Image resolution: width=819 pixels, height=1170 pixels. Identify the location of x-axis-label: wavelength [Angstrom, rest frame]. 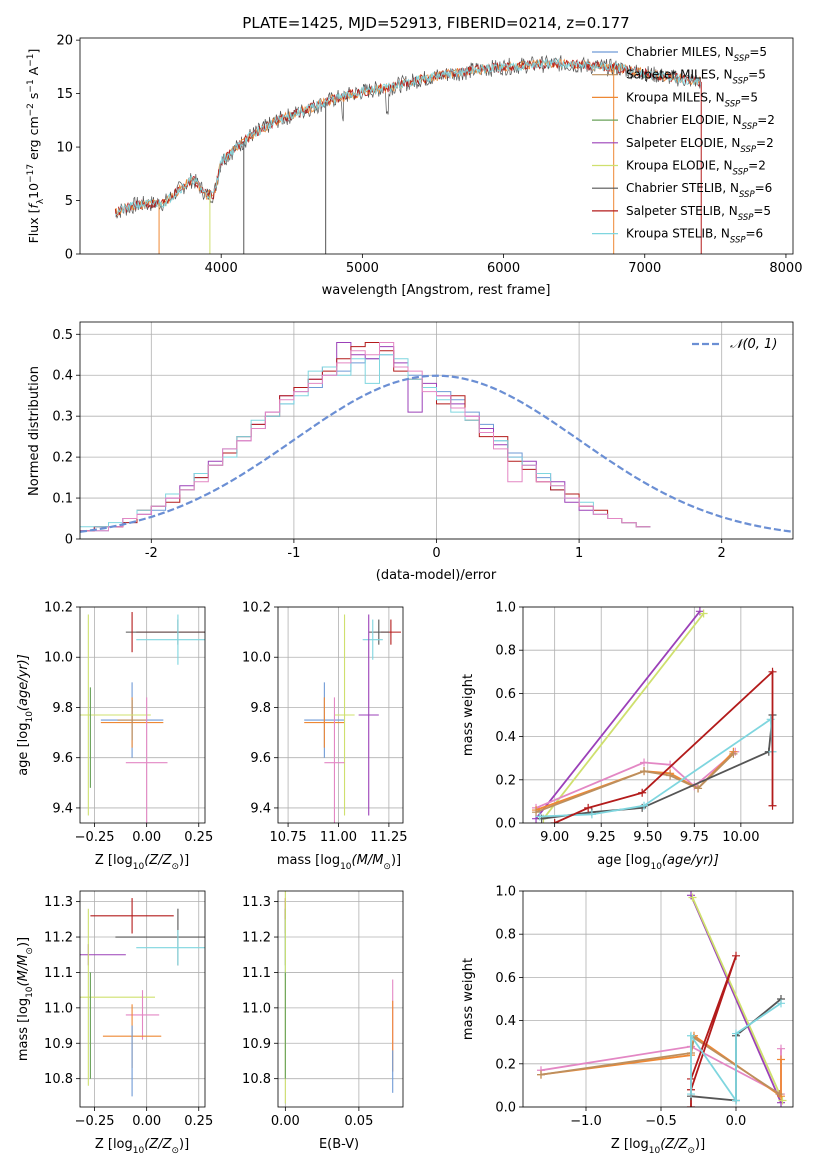
(436, 290).